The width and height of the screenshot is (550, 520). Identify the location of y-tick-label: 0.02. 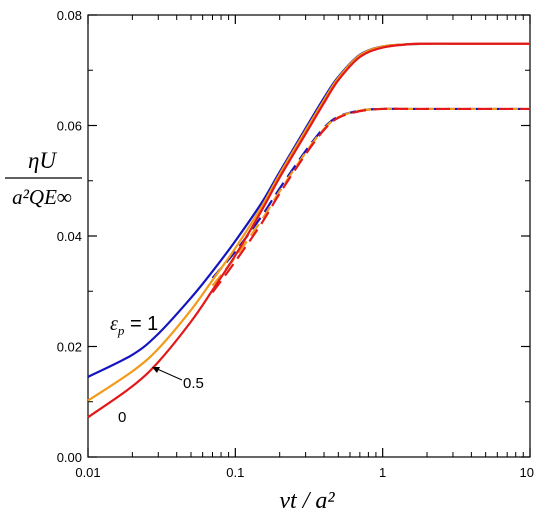
(69, 347).